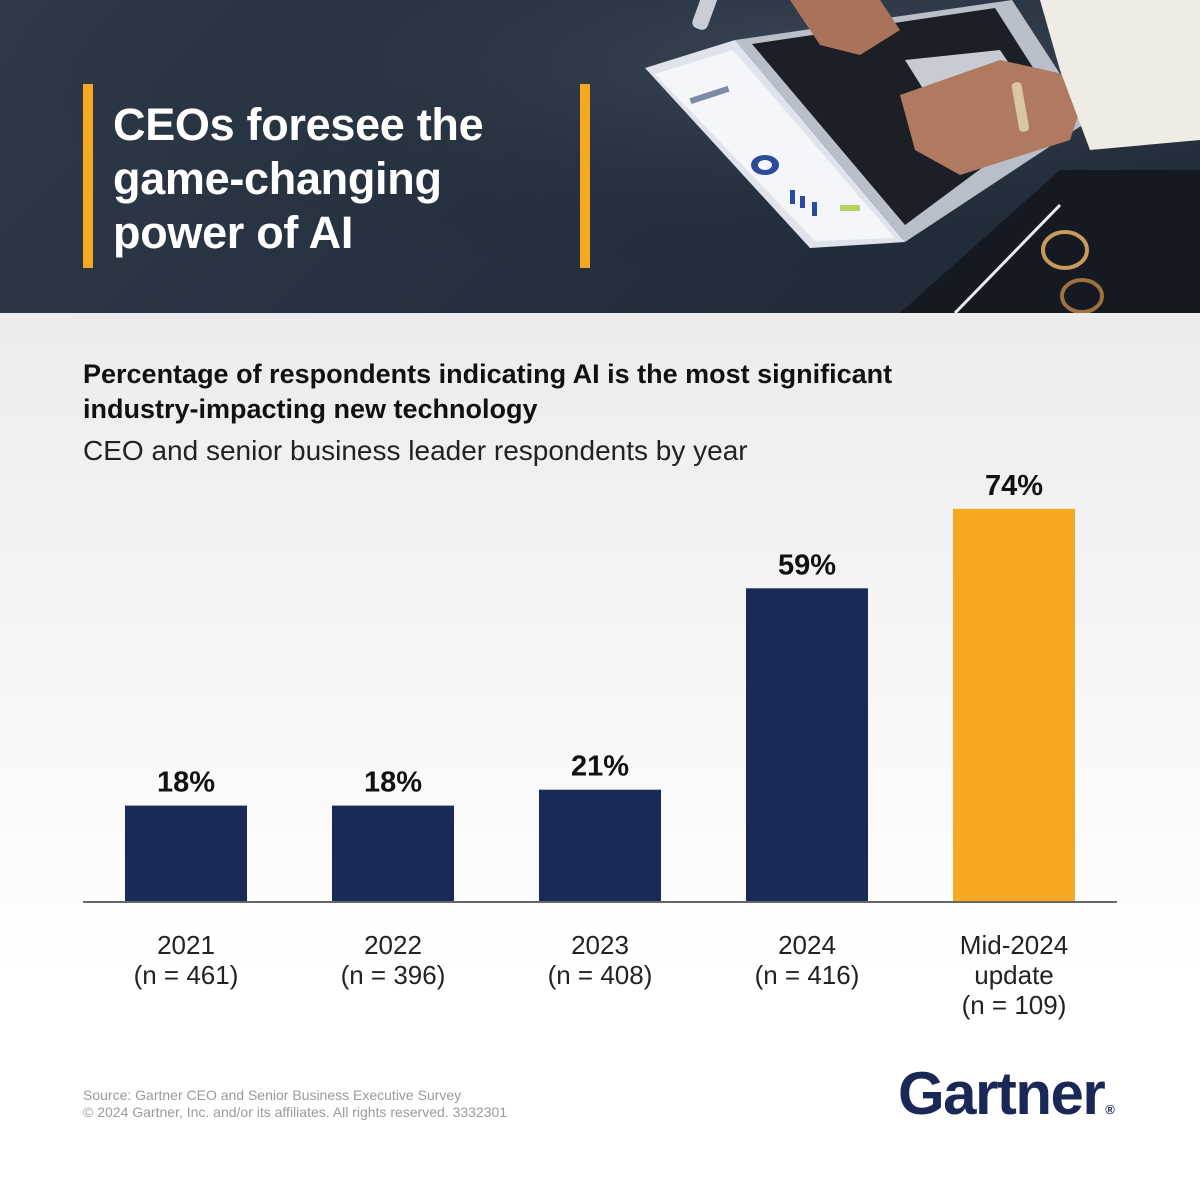 The width and height of the screenshot is (1200, 1200). Describe the element at coordinates (600, 975) in the screenshot. I see `category-label: (n = 408)` at that location.